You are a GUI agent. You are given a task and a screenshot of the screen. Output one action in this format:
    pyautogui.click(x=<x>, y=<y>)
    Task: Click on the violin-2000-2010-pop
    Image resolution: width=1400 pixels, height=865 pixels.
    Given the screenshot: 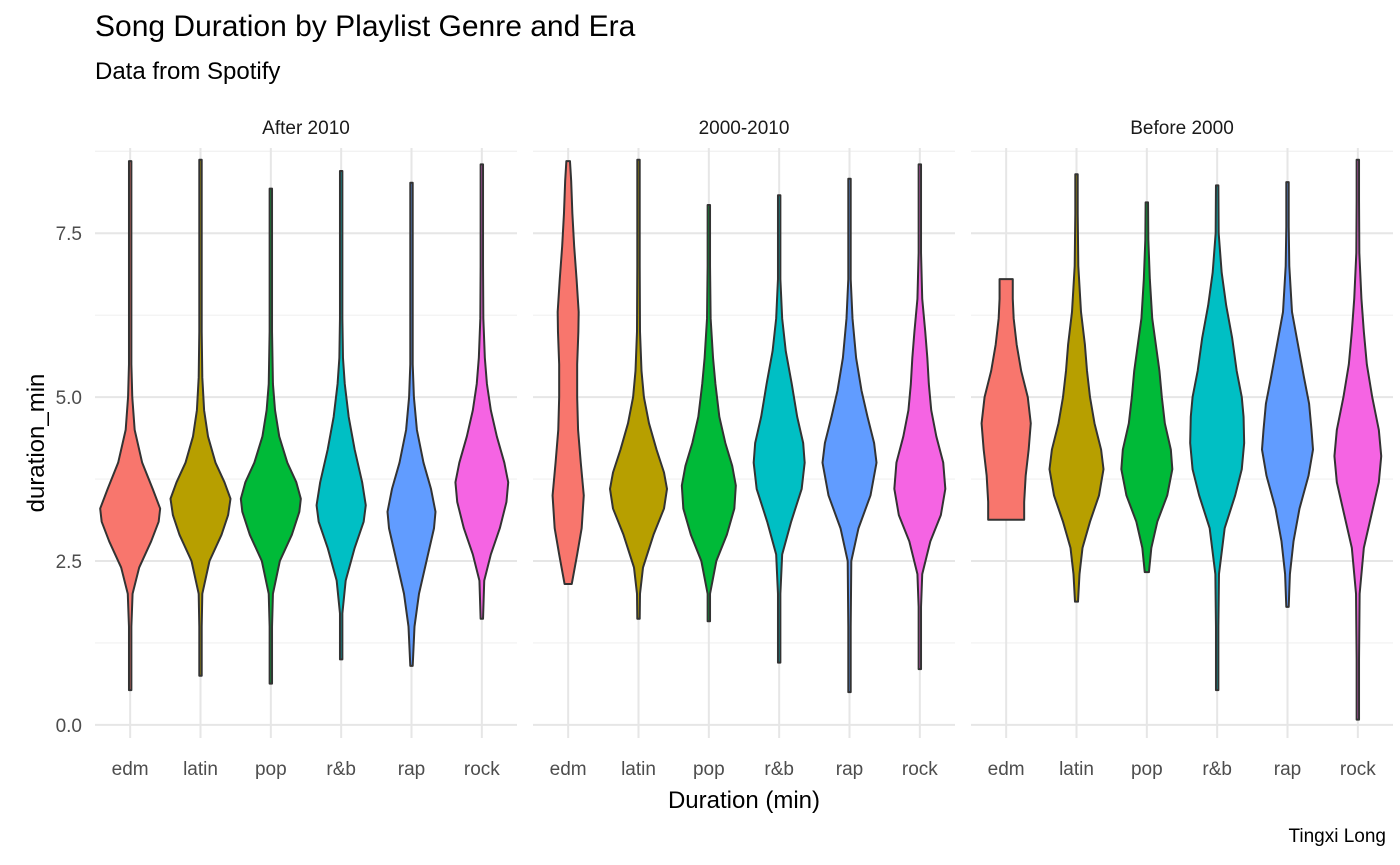 What is the action you would take?
    pyautogui.click(x=708, y=413)
    